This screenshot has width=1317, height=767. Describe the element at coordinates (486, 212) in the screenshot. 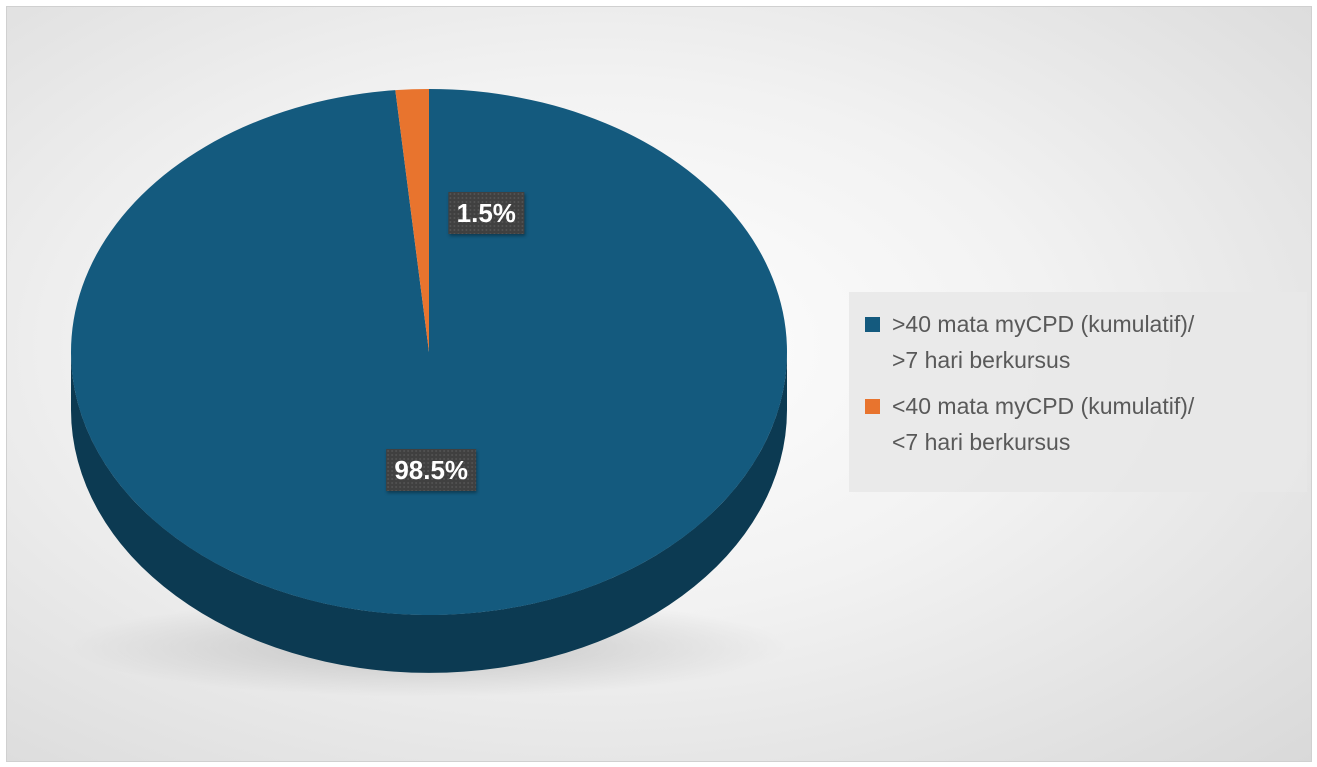

I see `data-label-2: 1.5%` at that location.